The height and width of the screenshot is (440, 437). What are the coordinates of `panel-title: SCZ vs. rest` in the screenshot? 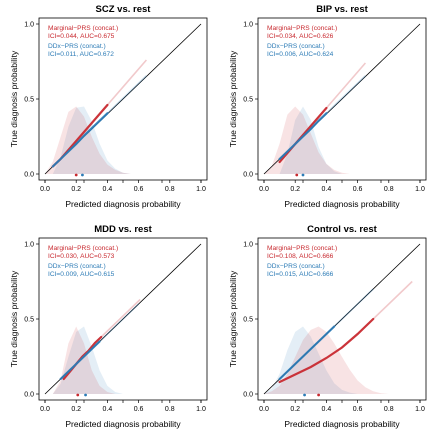 It's located at (124, 9).